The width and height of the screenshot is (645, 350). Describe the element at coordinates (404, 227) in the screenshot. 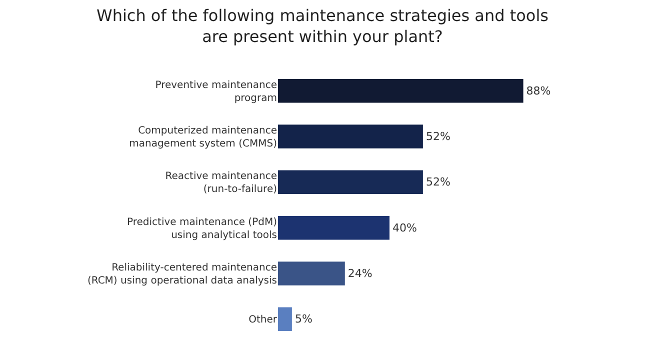

I see `data-label: 40%` at that location.